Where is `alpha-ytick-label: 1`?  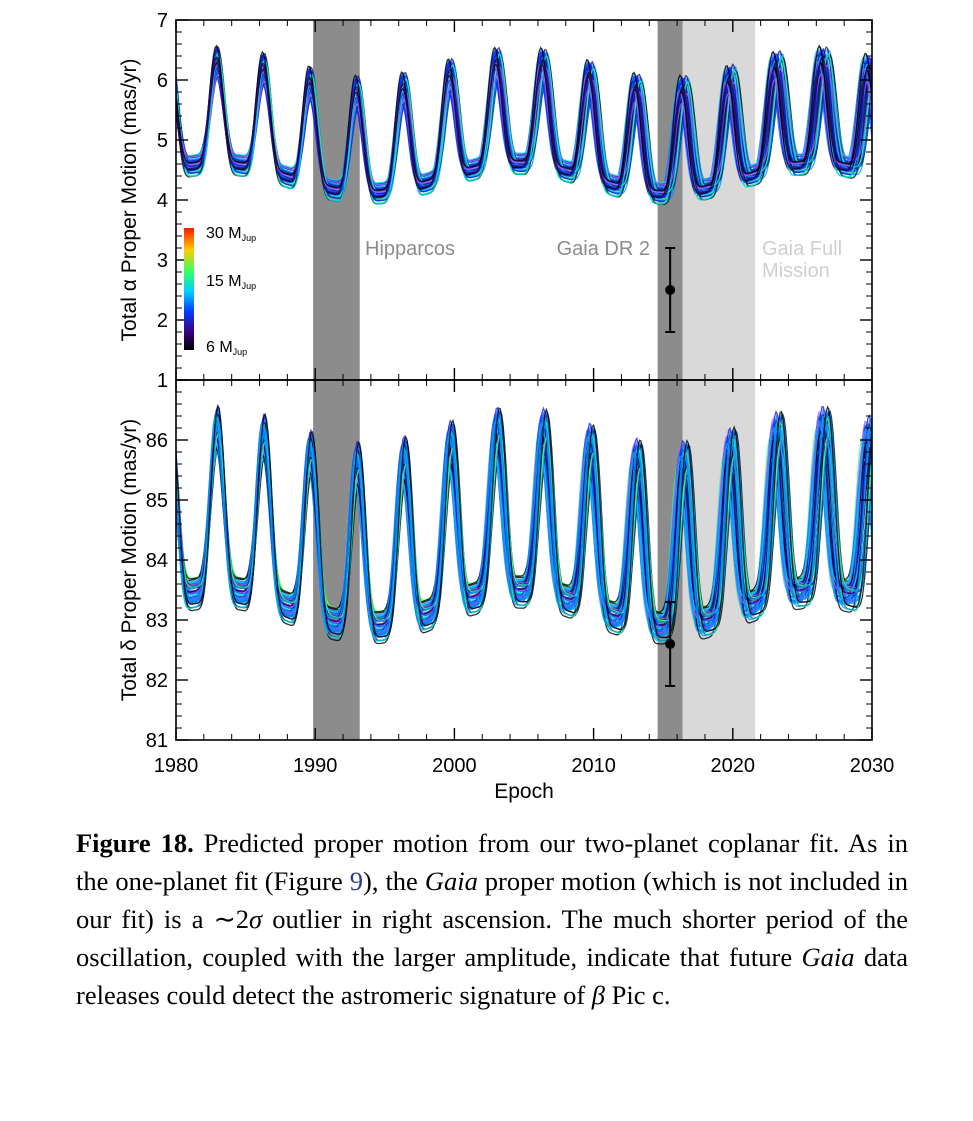
alpha-ytick-label: 1 is located at coordinates (162, 381).